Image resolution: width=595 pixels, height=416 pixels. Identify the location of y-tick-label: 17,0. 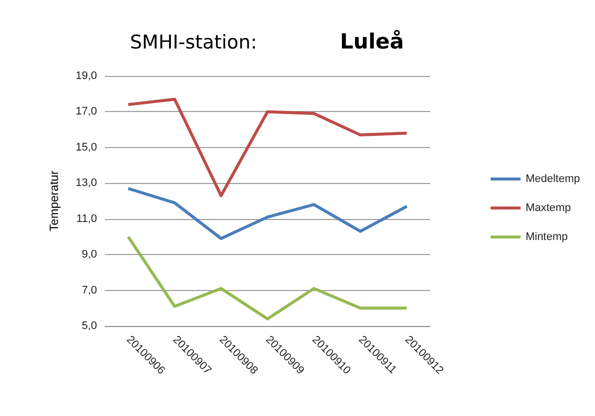
(86, 112).